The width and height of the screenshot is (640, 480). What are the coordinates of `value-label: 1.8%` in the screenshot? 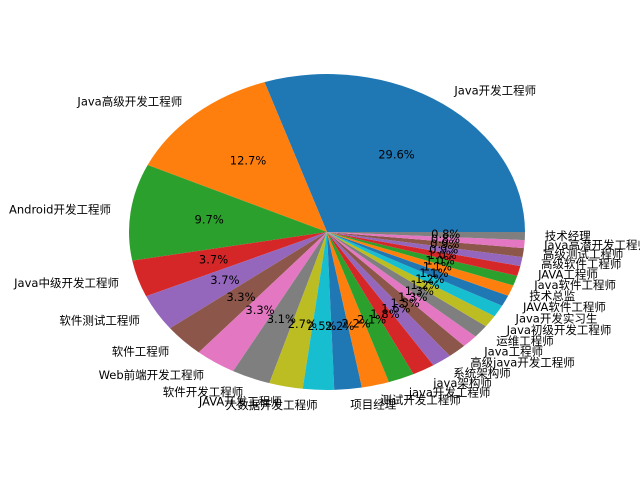 It's located at (384, 314).